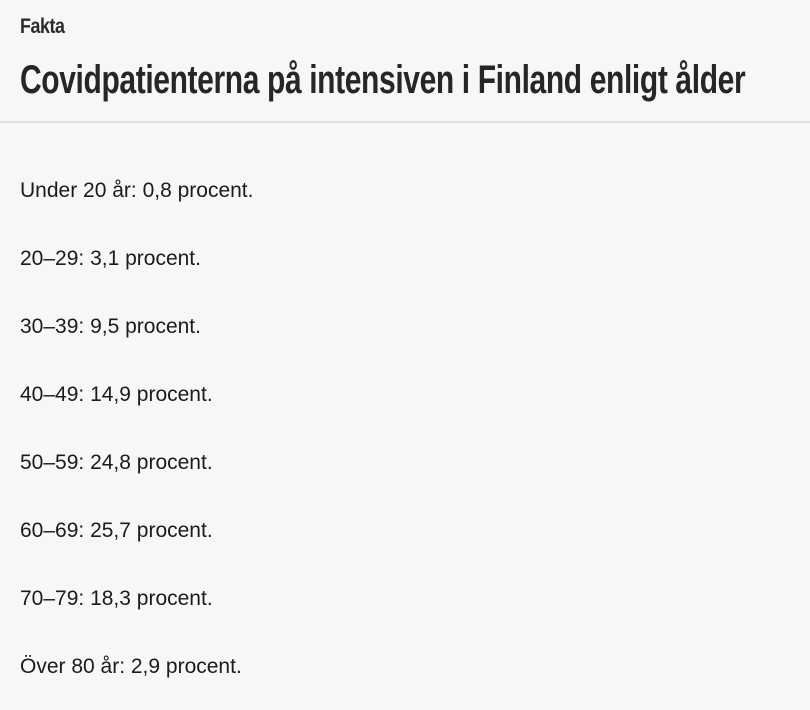 This screenshot has width=810, height=710. What do you see at coordinates (137, 191) in the screenshot?
I see `fact-item: Under 20 år: 0,8 procent.` at bounding box center [137, 191].